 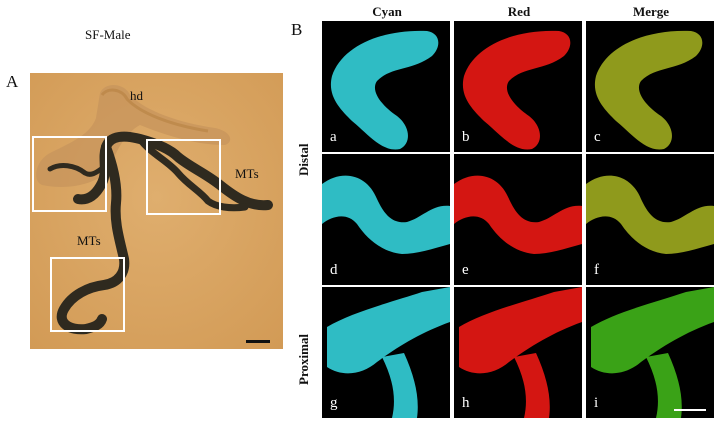 I want to click on column-header-red: Red, so click(x=519, y=11).